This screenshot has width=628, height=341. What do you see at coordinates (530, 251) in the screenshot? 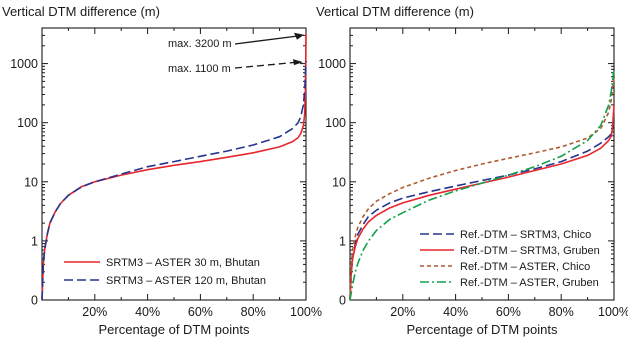
I see `legend-label: Ref.-DTM – SRTM3, Gruben` at bounding box center [530, 251].